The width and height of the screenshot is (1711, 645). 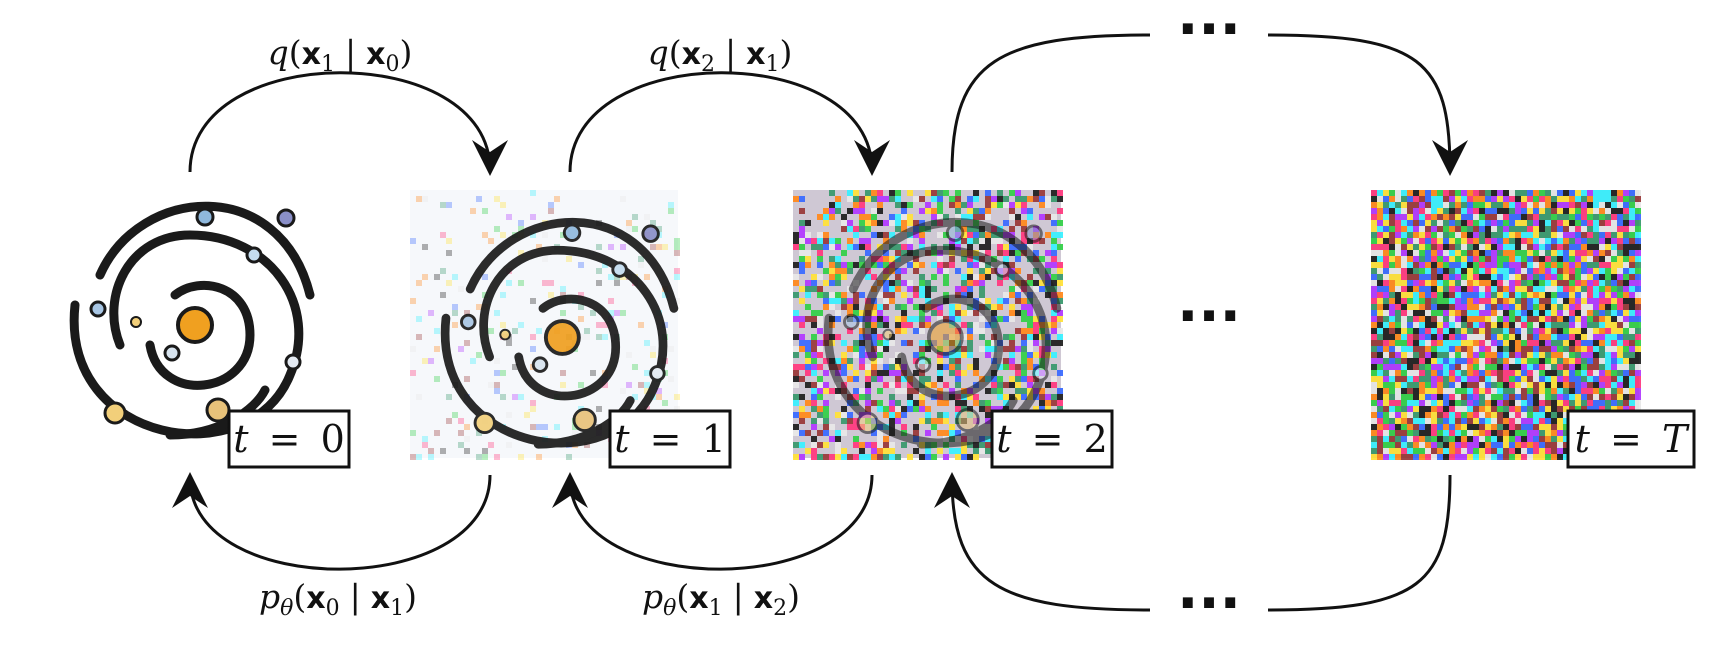 I want to click on timestep-box-t2: t = 2, so click(x=1052, y=439).